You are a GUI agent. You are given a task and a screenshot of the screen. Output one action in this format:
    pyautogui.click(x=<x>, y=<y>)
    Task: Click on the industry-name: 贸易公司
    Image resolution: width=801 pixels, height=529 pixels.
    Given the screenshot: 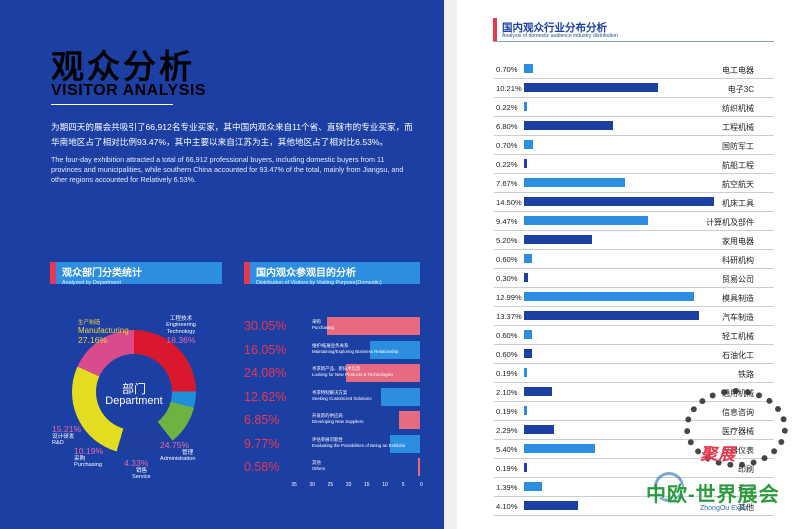 What is the action you would take?
    pyautogui.click(x=738, y=279)
    